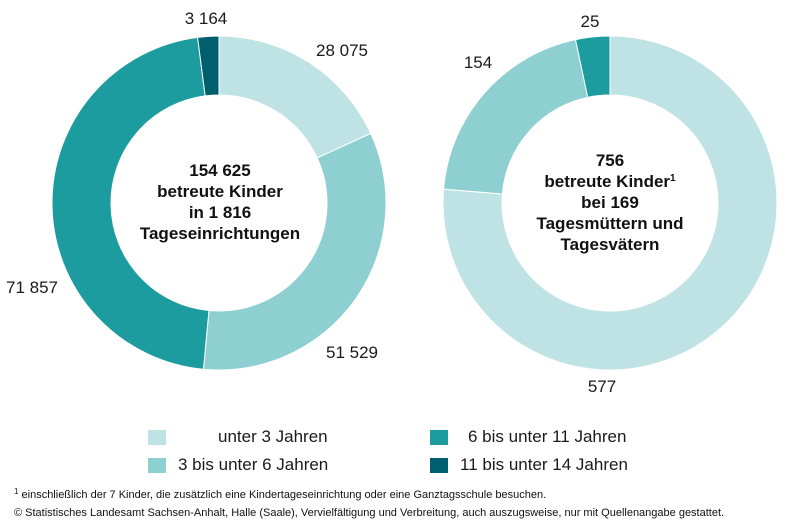 The height and width of the screenshot is (524, 800). Describe the element at coordinates (610, 160) in the screenshot. I see `donut-2-center-total: 756` at that location.